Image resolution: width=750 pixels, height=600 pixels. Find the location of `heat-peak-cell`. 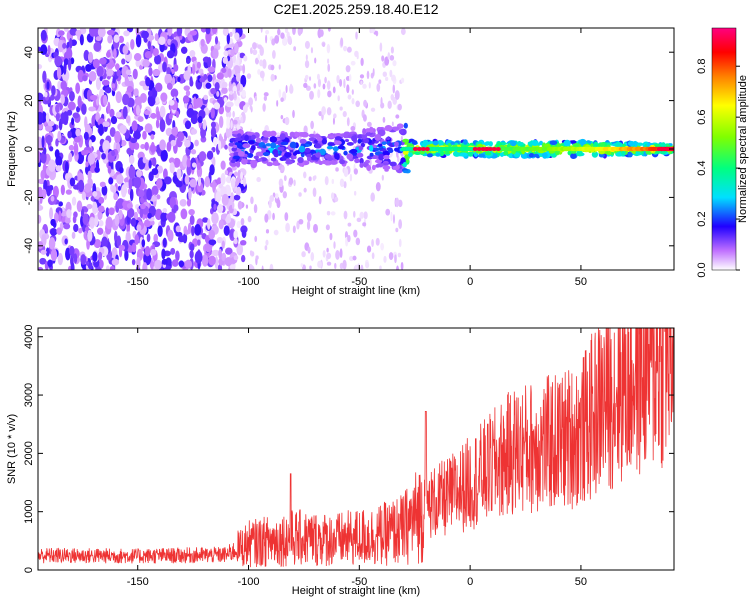

heat-peak-cell is located at coordinates (486, 149).